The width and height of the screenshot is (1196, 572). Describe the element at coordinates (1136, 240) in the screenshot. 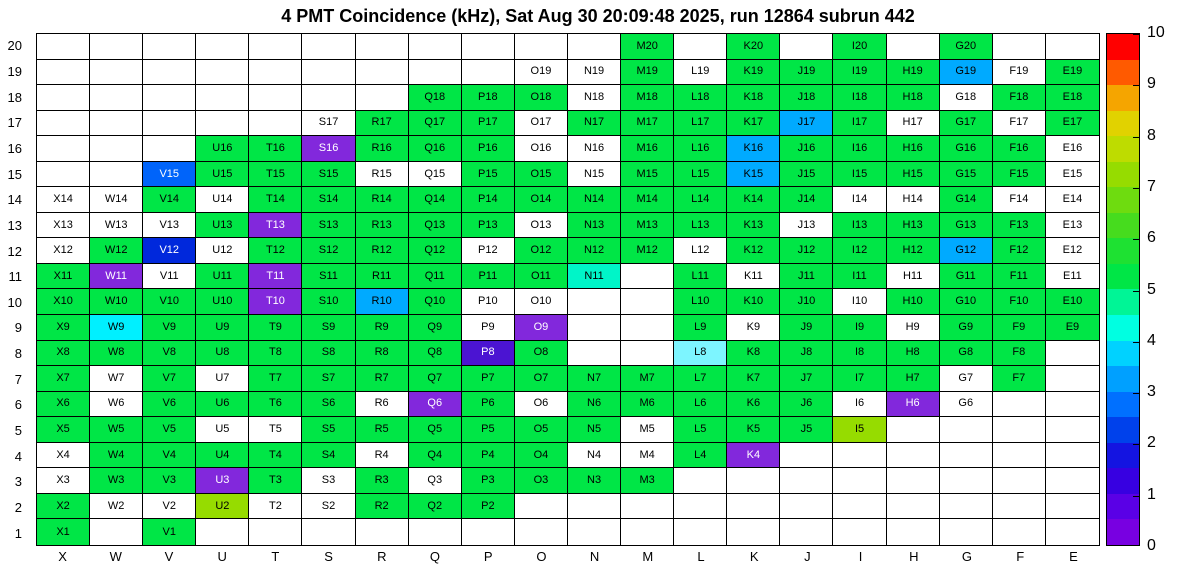

I see `colorbar-tick-mark` at that location.